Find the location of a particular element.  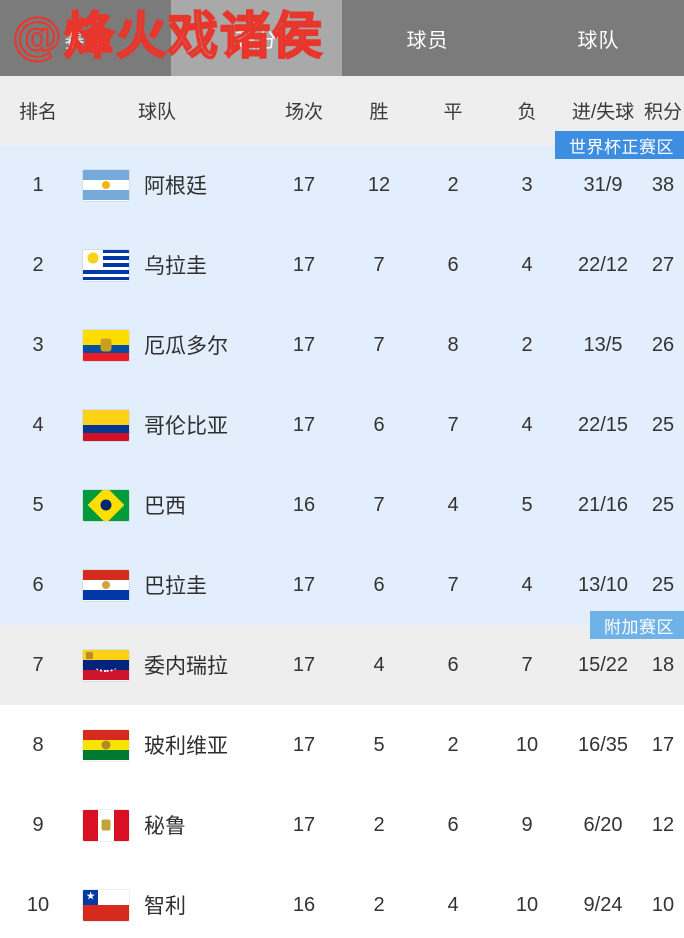

table-row: 8 玻利维亚 17 5 2 10 16/35 17 is located at coordinates (342, 745).